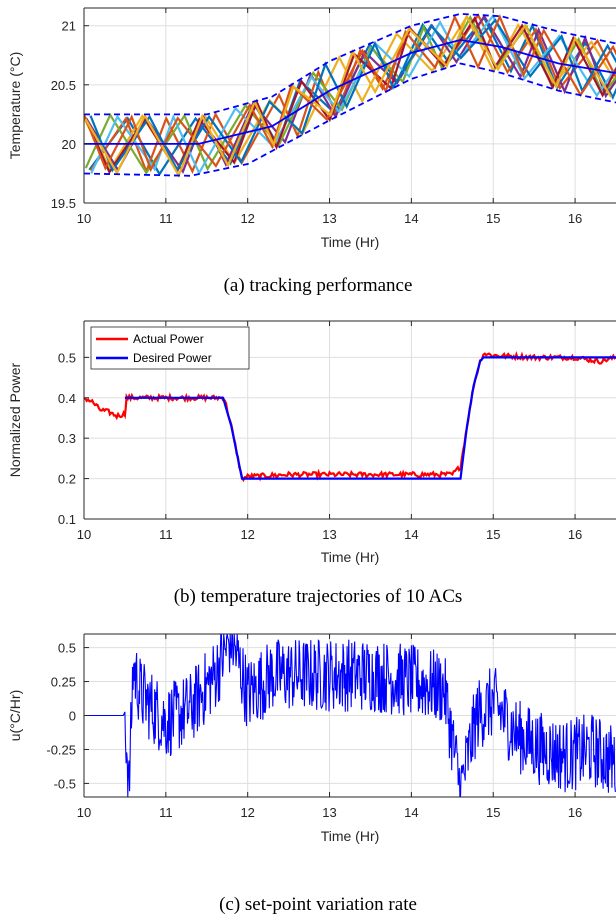 The width and height of the screenshot is (616, 922). I want to click on y-axis-label: u(°C/Hr), so click(15, 715).